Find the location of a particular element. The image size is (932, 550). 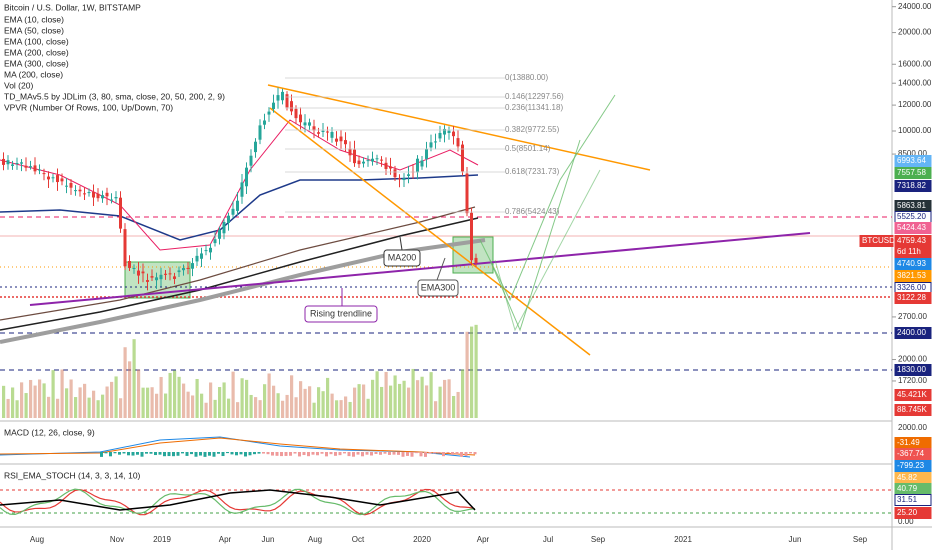

price-badge-text: 3821.53 is located at coordinates (911, 275).